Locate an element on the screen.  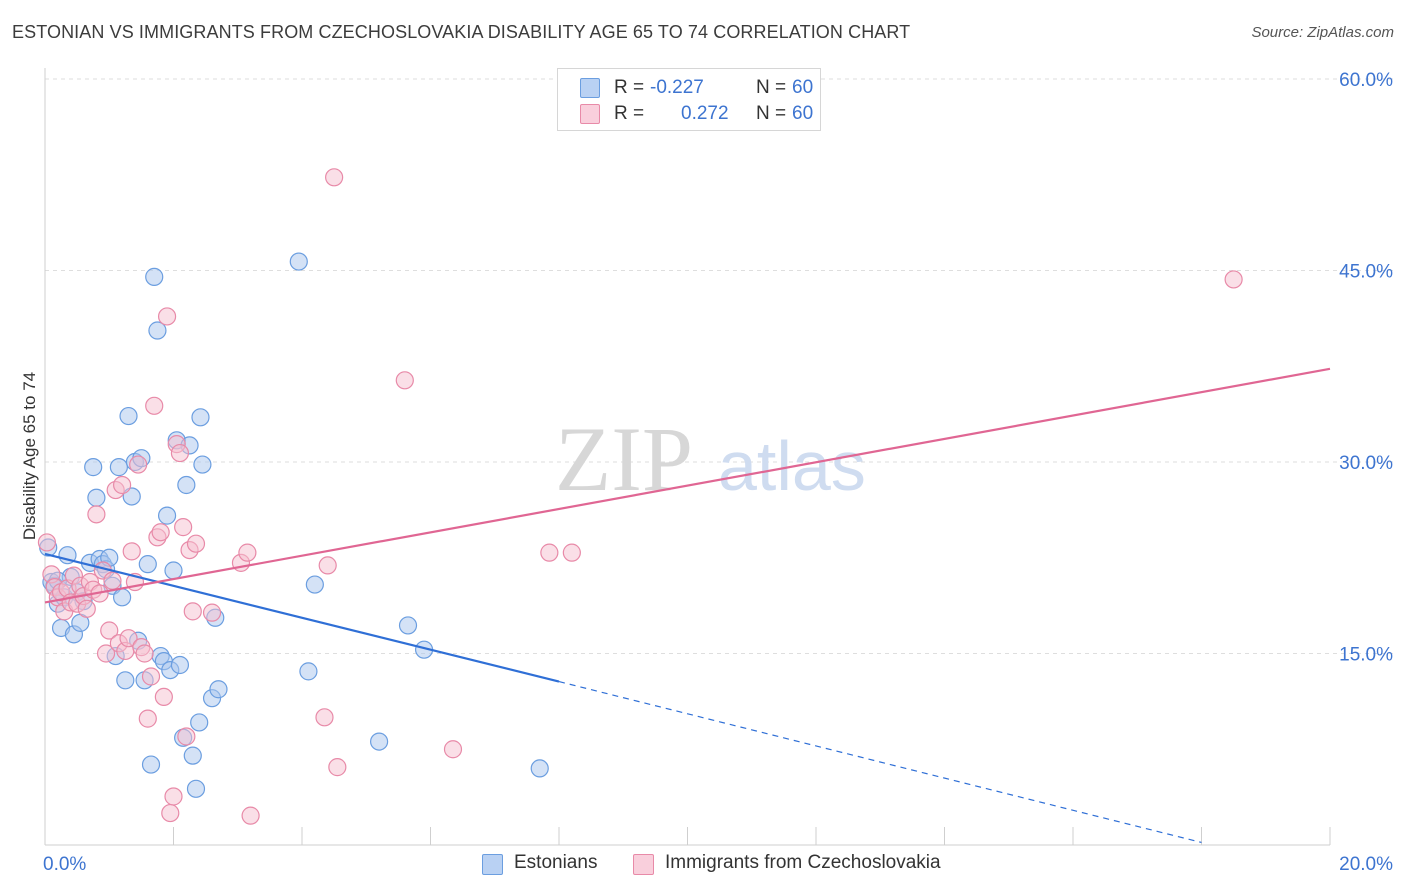
legend-label: Immigrants from Czechoslovakia is located at coordinates (803, 862).